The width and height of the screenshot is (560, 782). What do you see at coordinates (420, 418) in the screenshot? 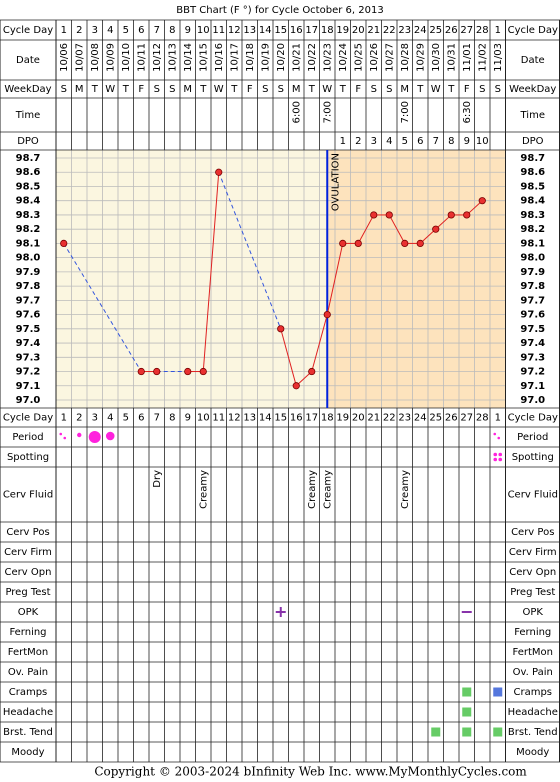
I see `cycle-day: 24` at bounding box center [420, 418].